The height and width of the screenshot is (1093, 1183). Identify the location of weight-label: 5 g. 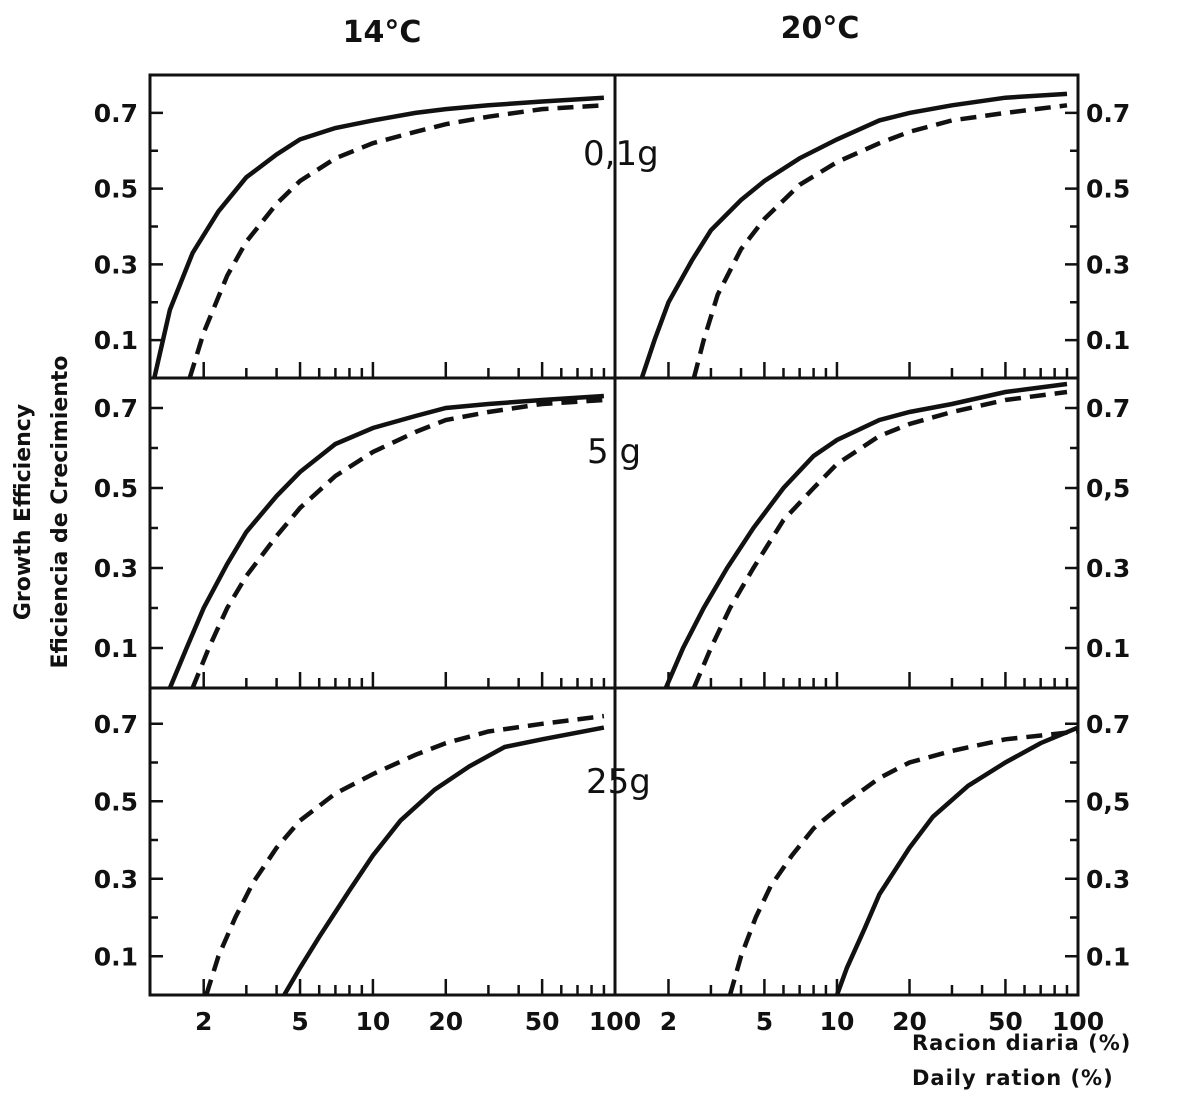
(614, 452).